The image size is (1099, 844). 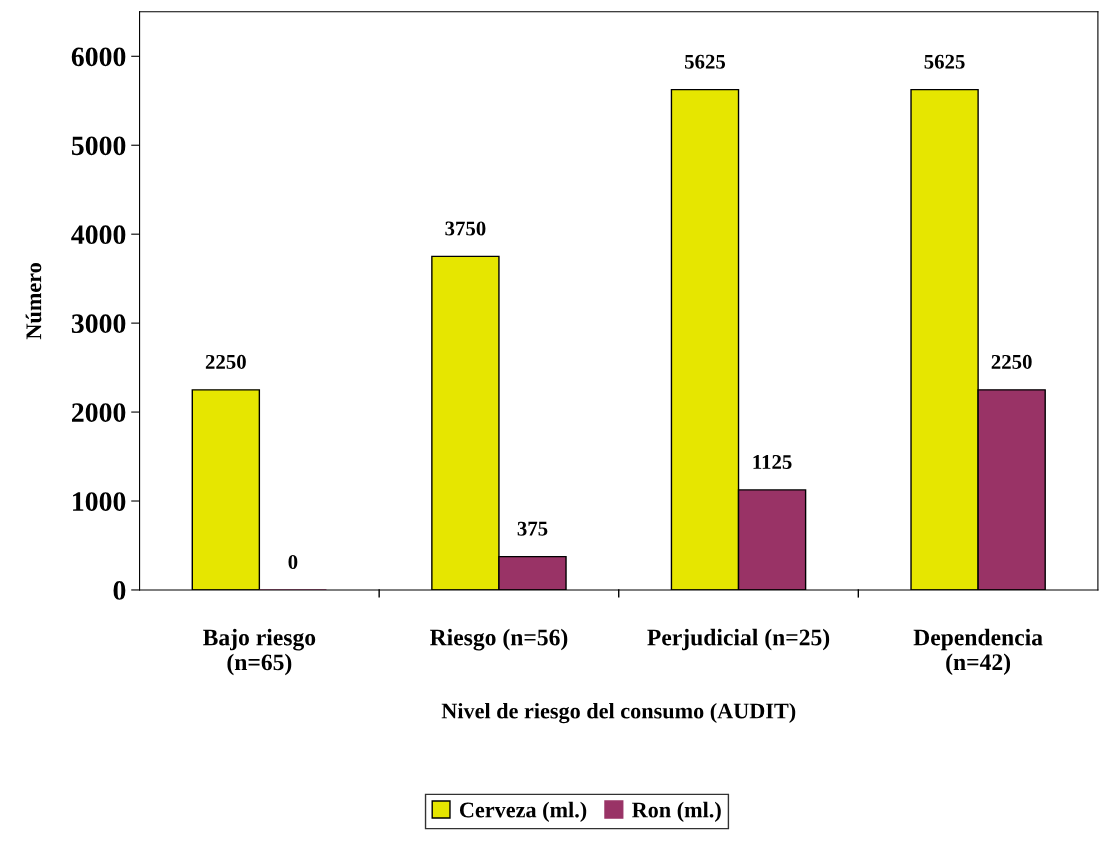 I want to click on y-tick-label: 0, so click(x=119, y=590).